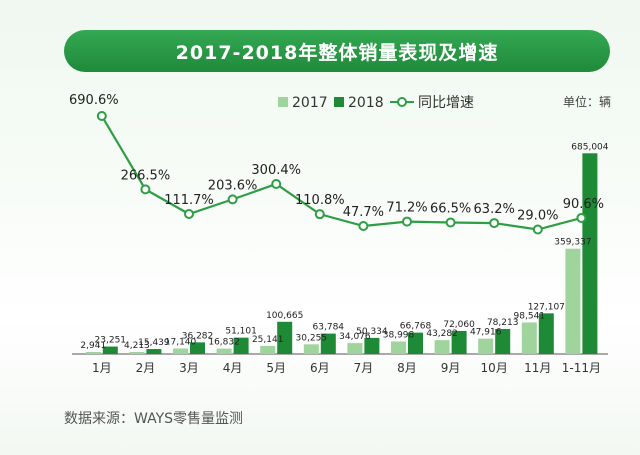 Image resolution: width=640 pixels, height=455 pixels. Describe the element at coordinates (181, 343) in the screenshot. I see `bar-label-2017-3: 17,140` at that location.